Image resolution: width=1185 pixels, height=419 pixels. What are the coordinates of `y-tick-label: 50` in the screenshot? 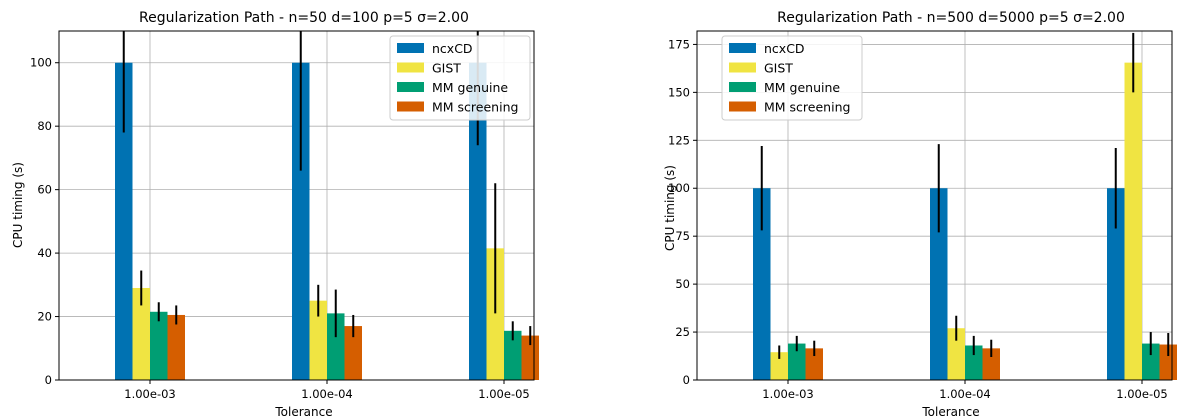 It's located at (682, 284).